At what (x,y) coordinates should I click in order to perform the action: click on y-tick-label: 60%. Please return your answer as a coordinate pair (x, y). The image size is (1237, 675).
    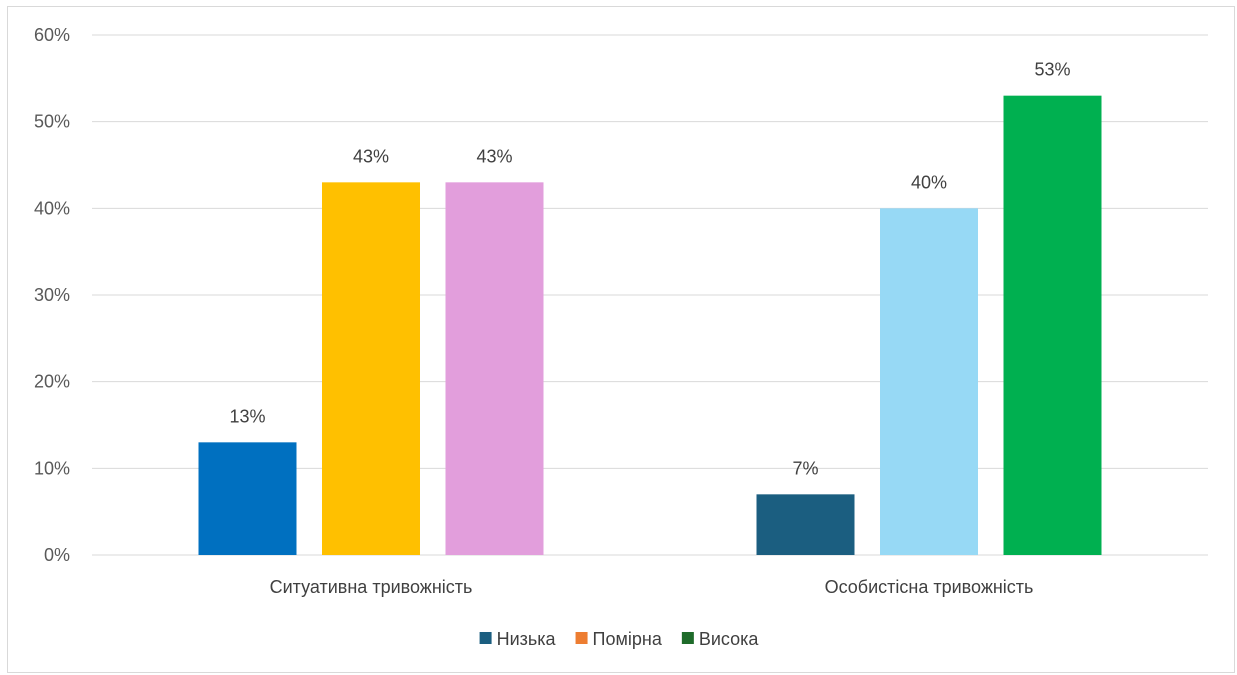
    Looking at the image, I should click on (52, 35).